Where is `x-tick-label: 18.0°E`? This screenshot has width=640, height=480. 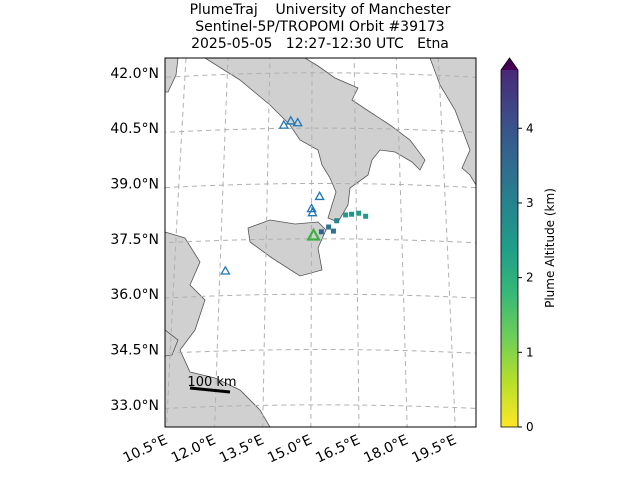 x-tick-label: 18.0°E is located at coordinates (385, 449).